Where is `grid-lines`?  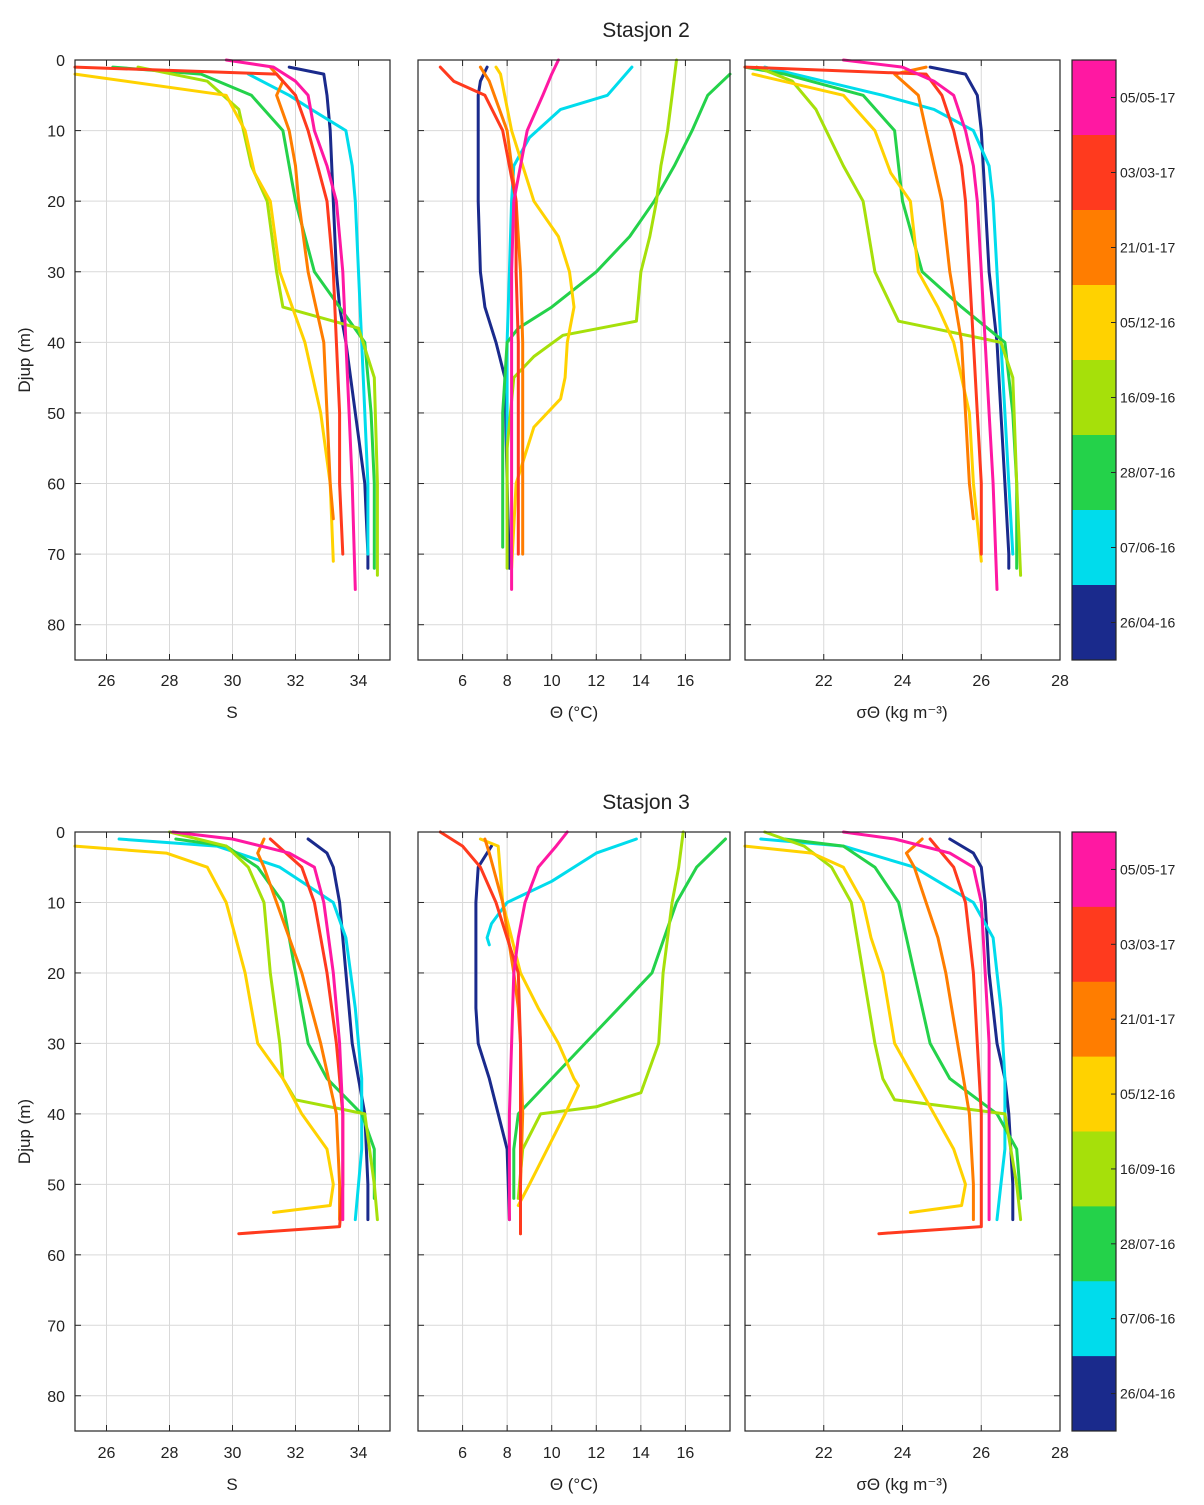
grid-lines is located at coordinates (232, 360).